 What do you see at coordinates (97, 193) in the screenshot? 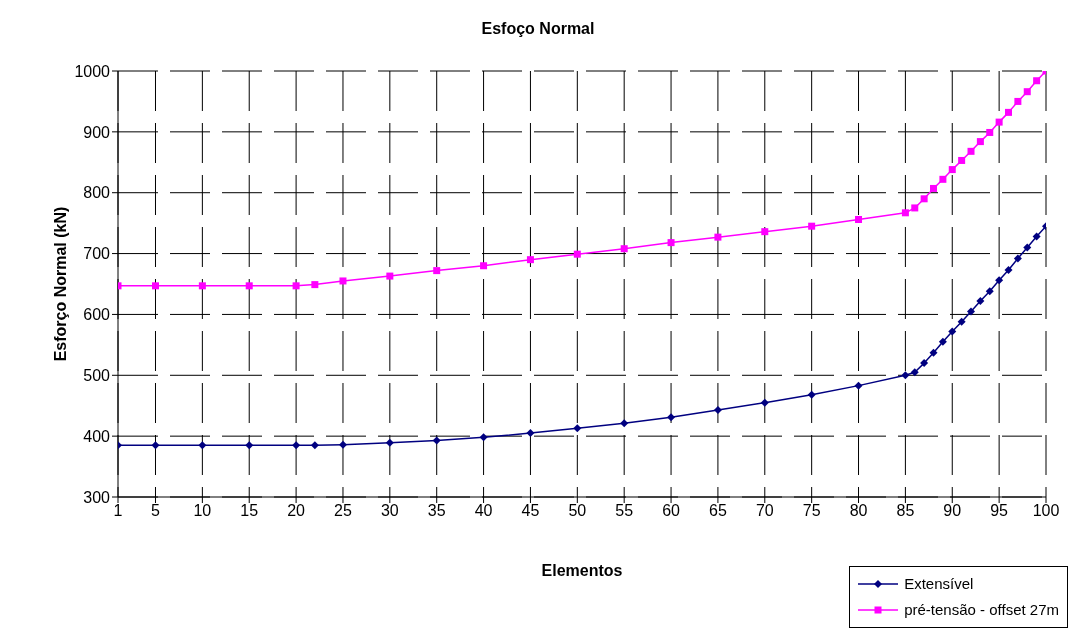
I see `y-tick-label: 800` at bounding box center [97, 193].